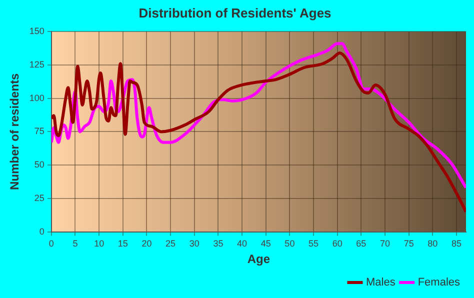 The width and height of the screenshot is (474, 298). I want to click on x-tick-label: 85, so click(456, 243).